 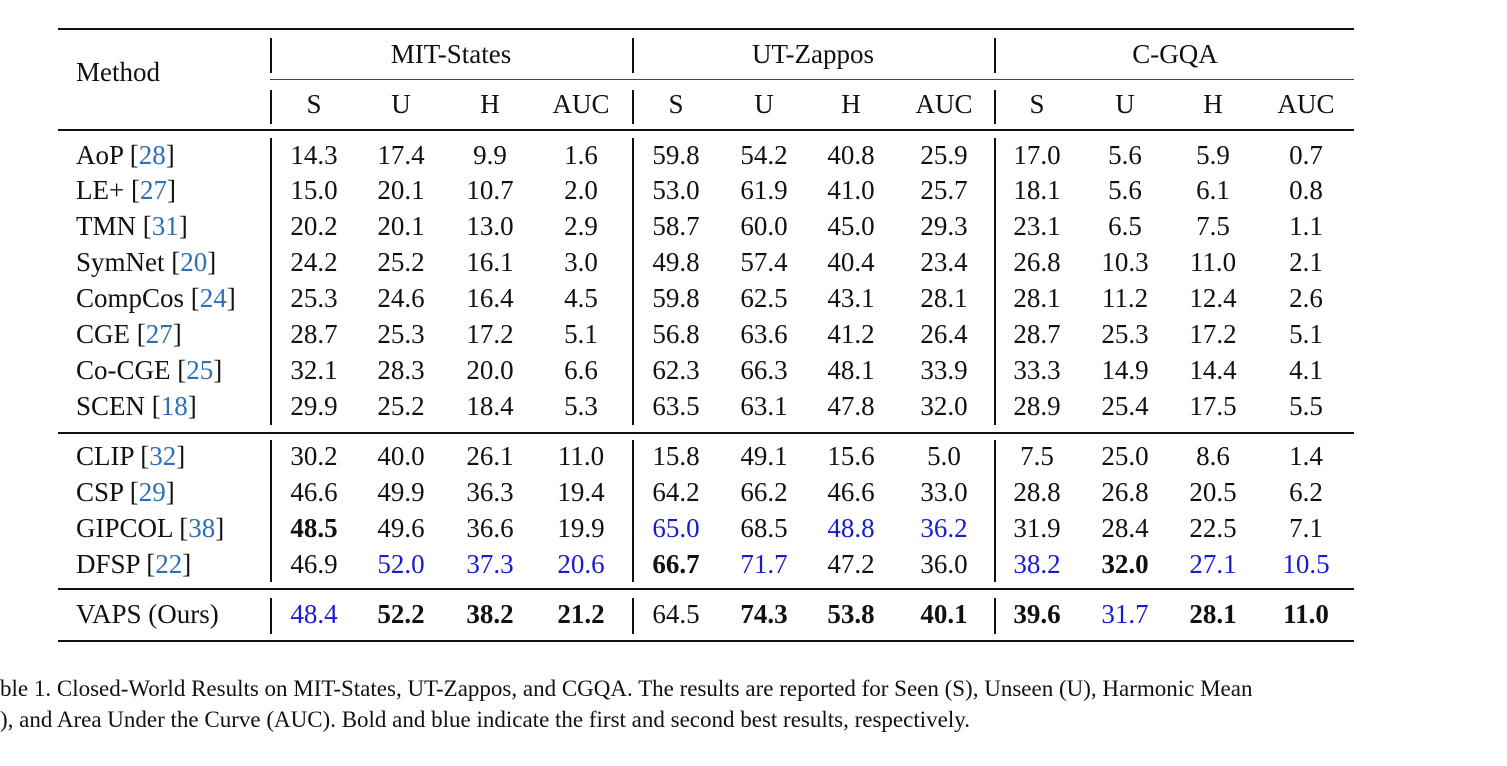 What do you see at coordinates (100, 190) in the screenshot?
I see `method-name: LE+` at bounding box center [100, 190].